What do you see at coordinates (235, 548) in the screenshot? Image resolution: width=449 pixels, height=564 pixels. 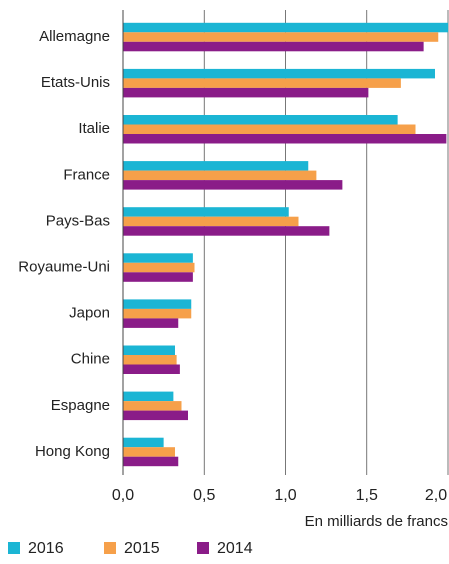 I see `legend-label: 2014` at bounding box center [235, 548].